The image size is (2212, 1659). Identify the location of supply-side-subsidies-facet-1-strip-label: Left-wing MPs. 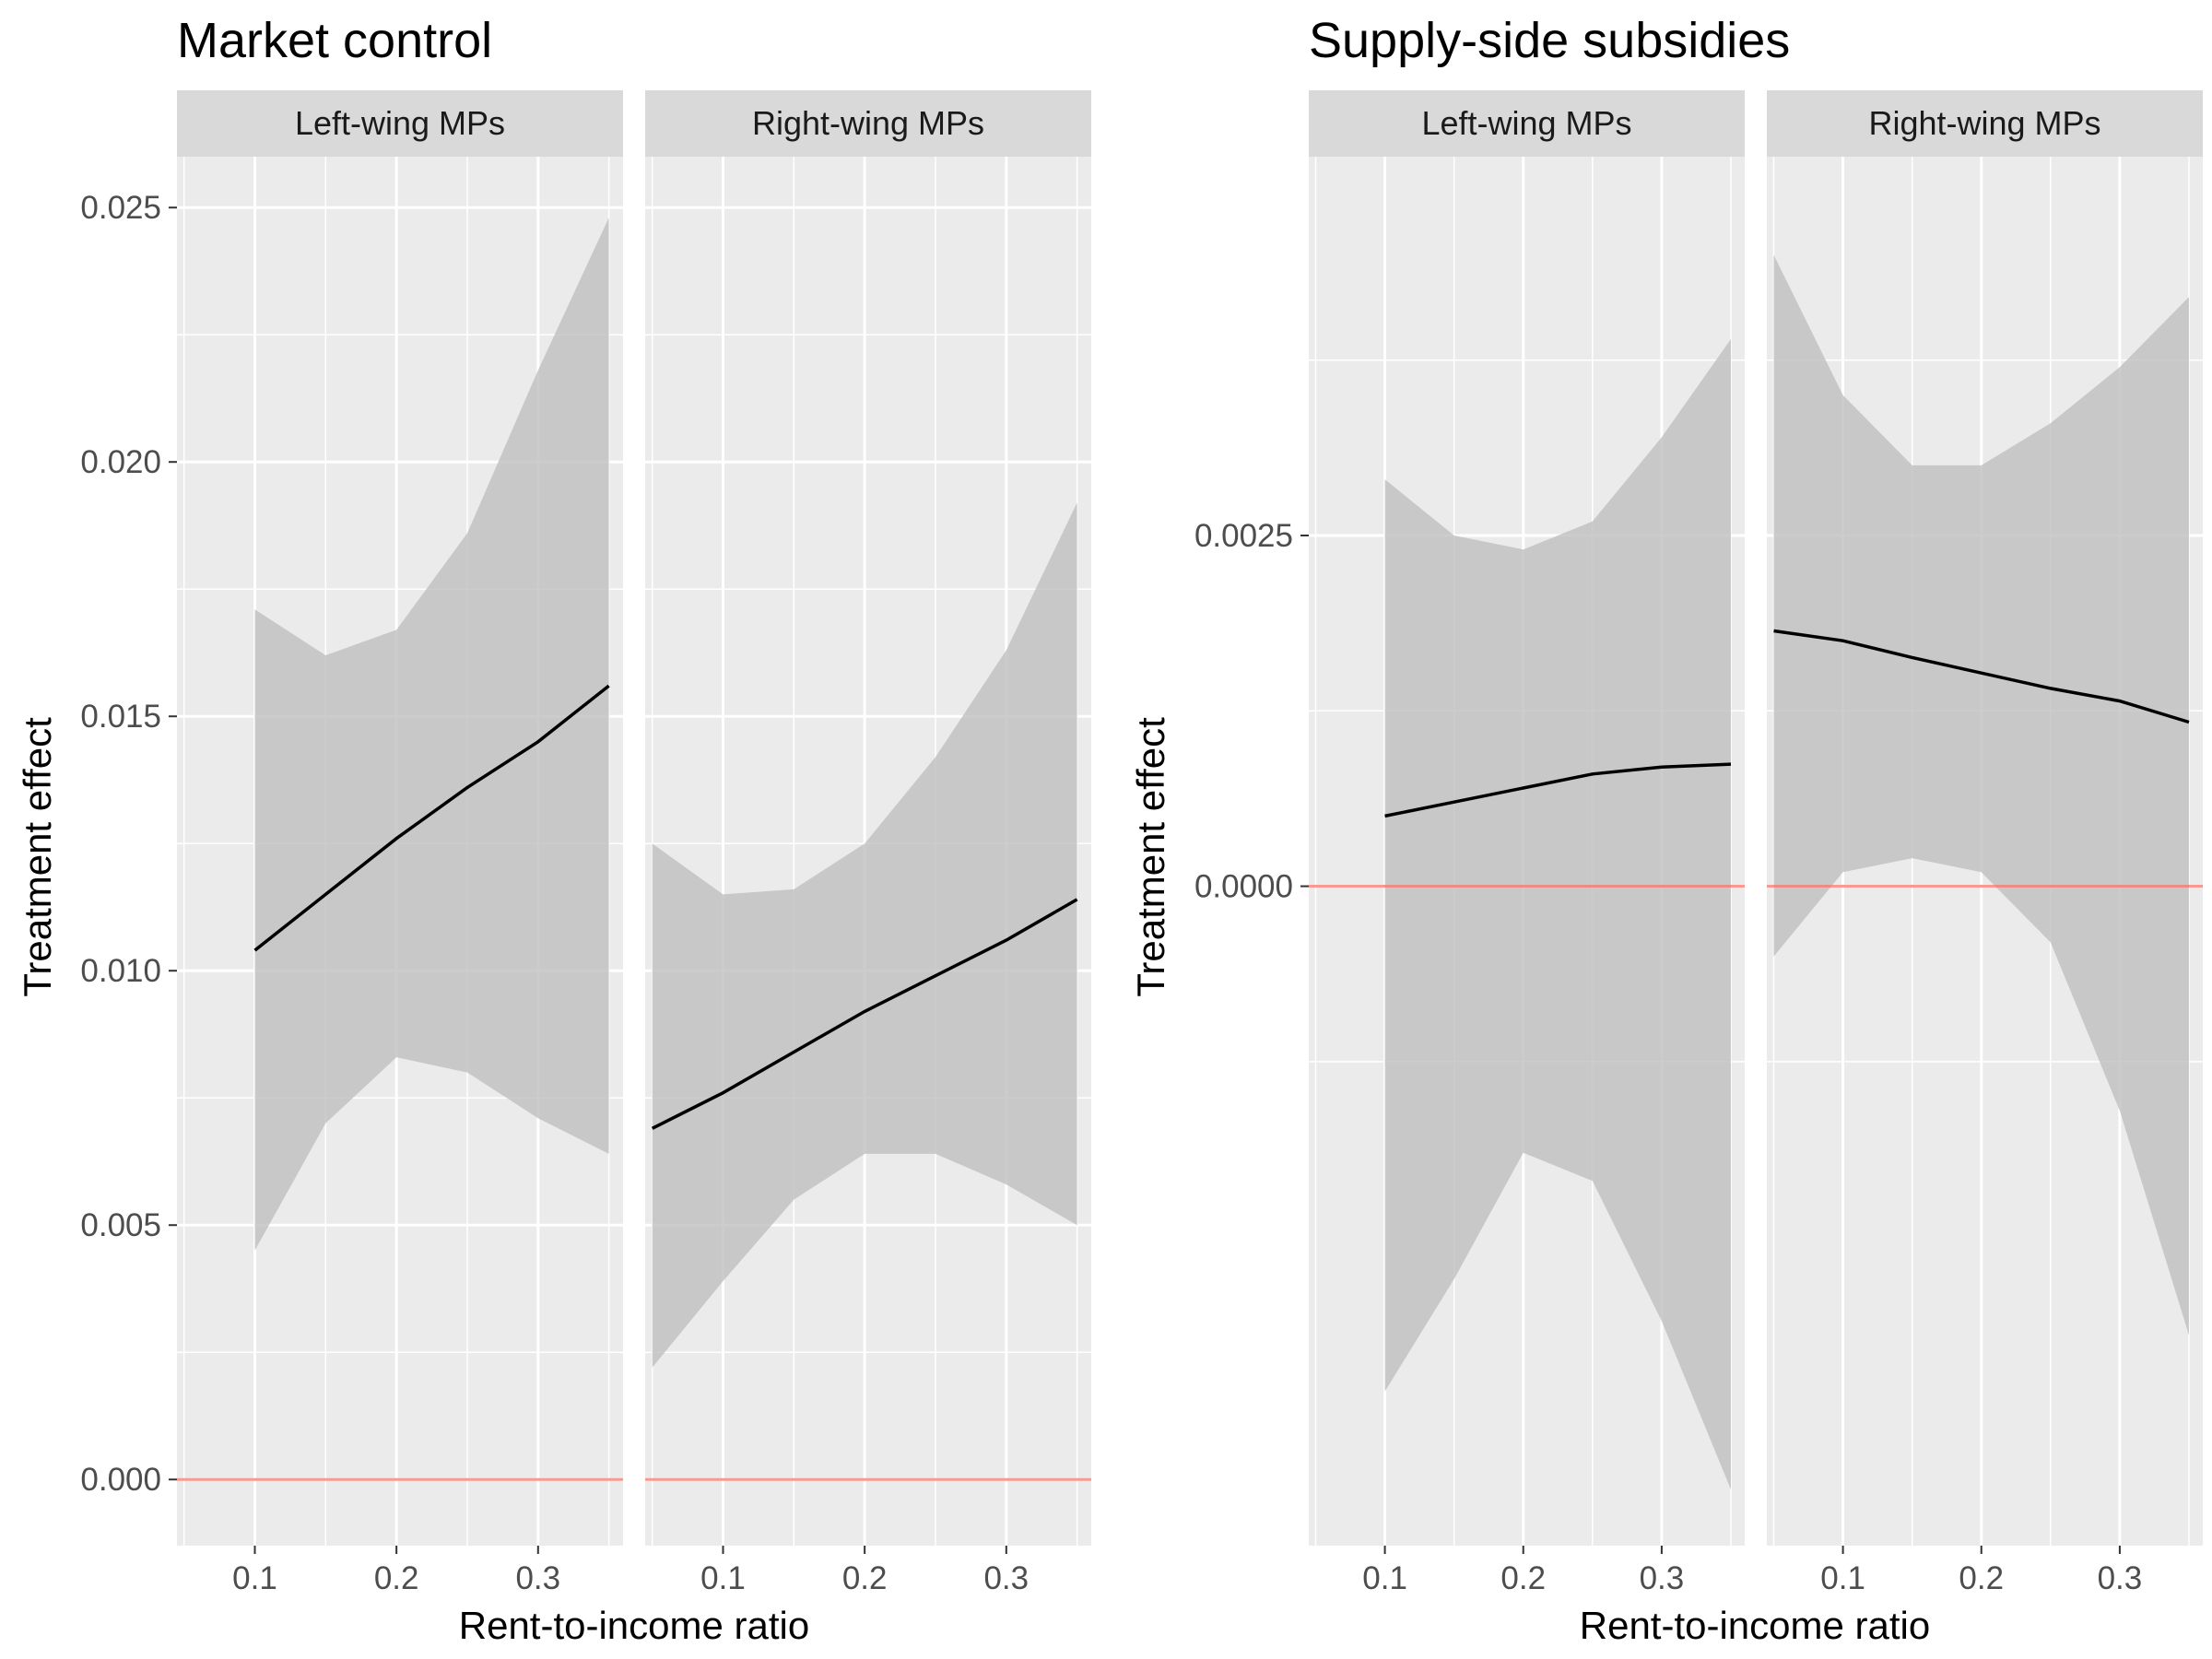
(1526, 123).